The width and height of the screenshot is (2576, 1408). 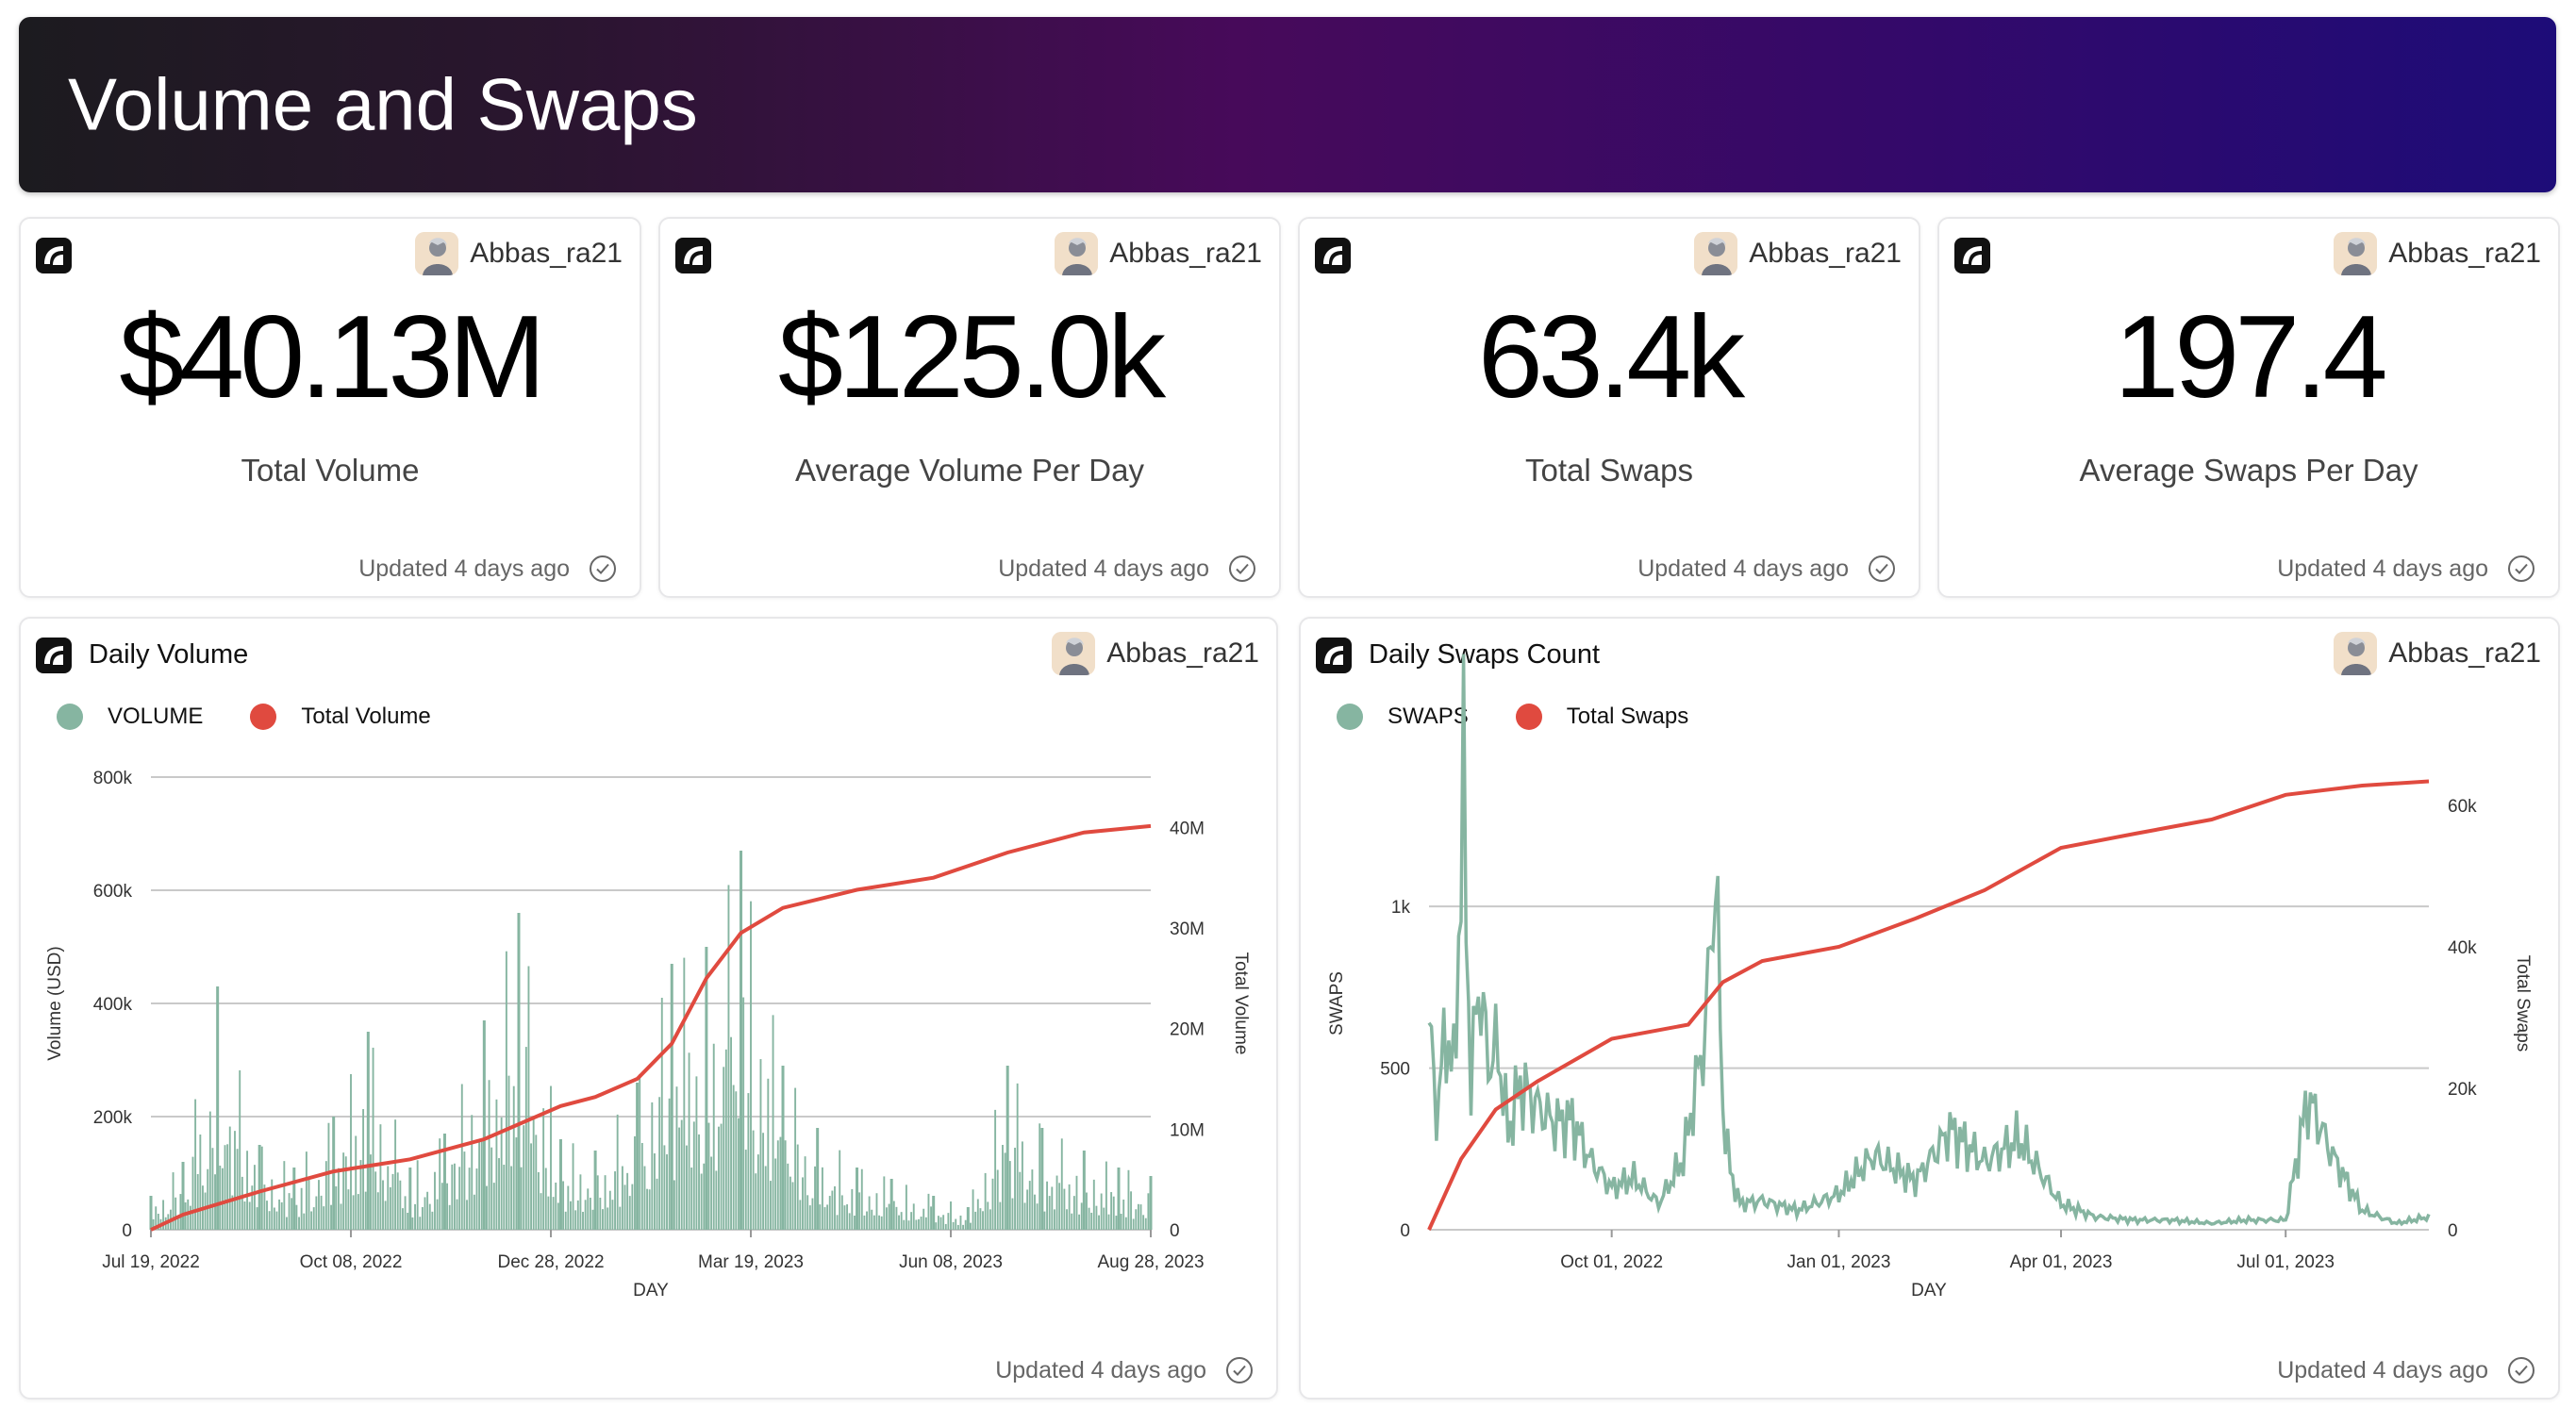 What do you see at coordinates (1350, 717) in the screenshot?
I see `legend-dot-icon` at bounding box center [1350, 717].